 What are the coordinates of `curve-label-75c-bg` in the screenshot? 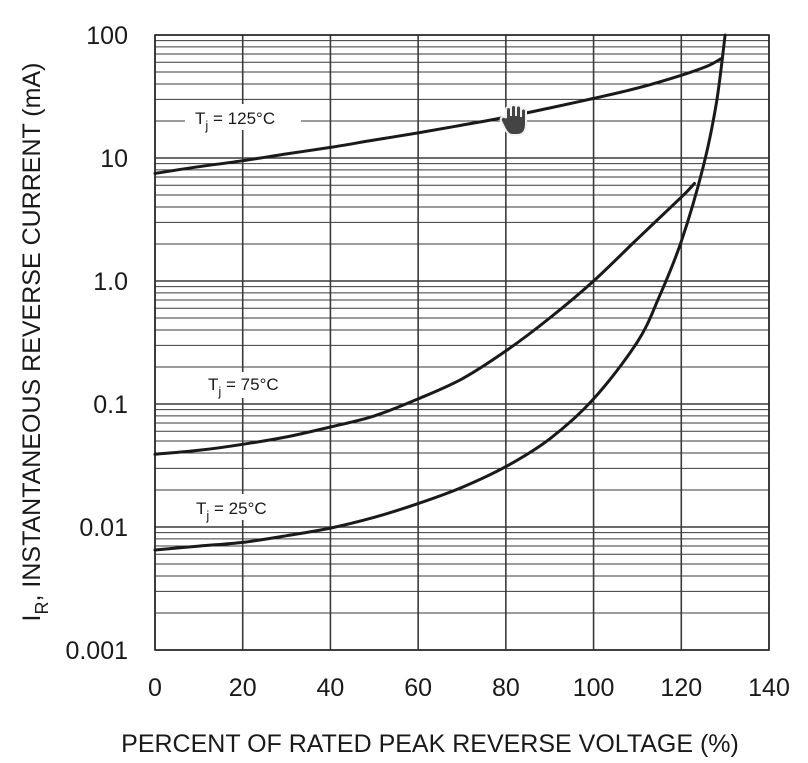 It's located at (248, 385).